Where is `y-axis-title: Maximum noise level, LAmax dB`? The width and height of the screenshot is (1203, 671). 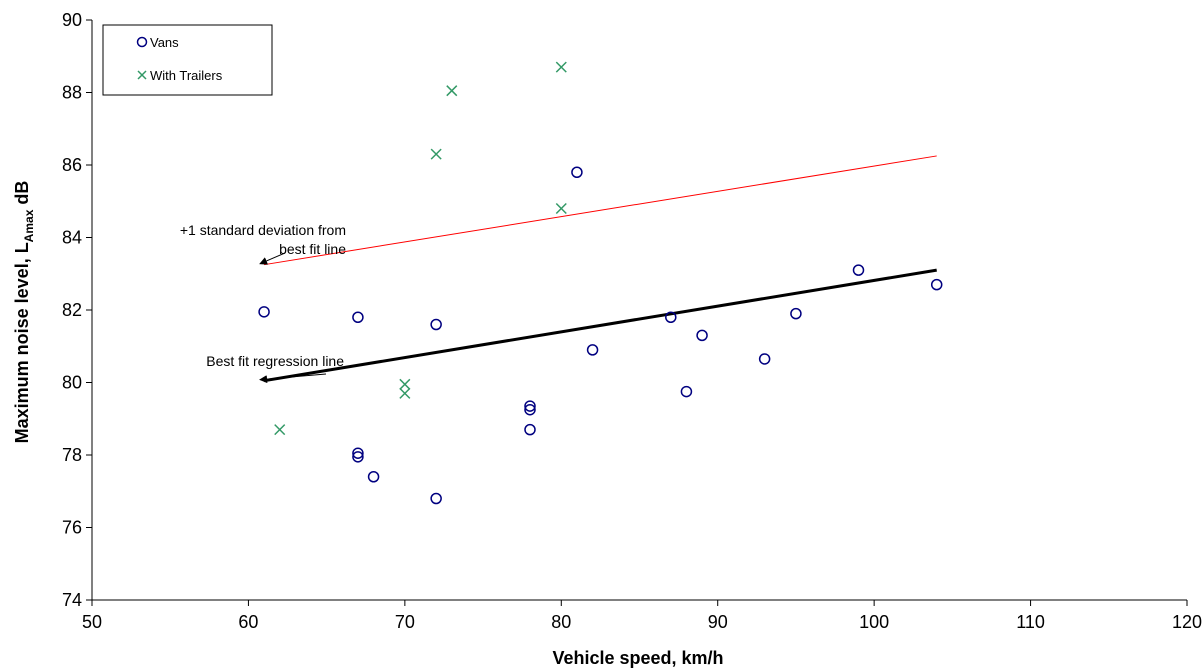
y-axis-title: Maximum noise level, LAmax dB is located at coordinates (24, 312).